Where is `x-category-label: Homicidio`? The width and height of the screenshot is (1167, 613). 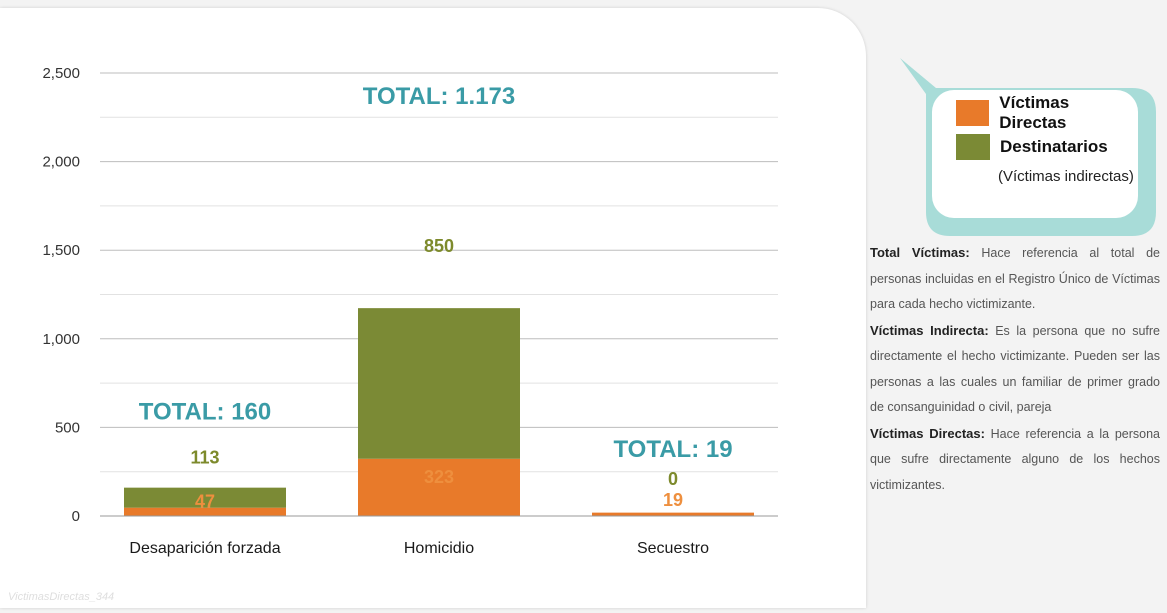 x-category-label: Homicidio is located at coordinates (439, 548).